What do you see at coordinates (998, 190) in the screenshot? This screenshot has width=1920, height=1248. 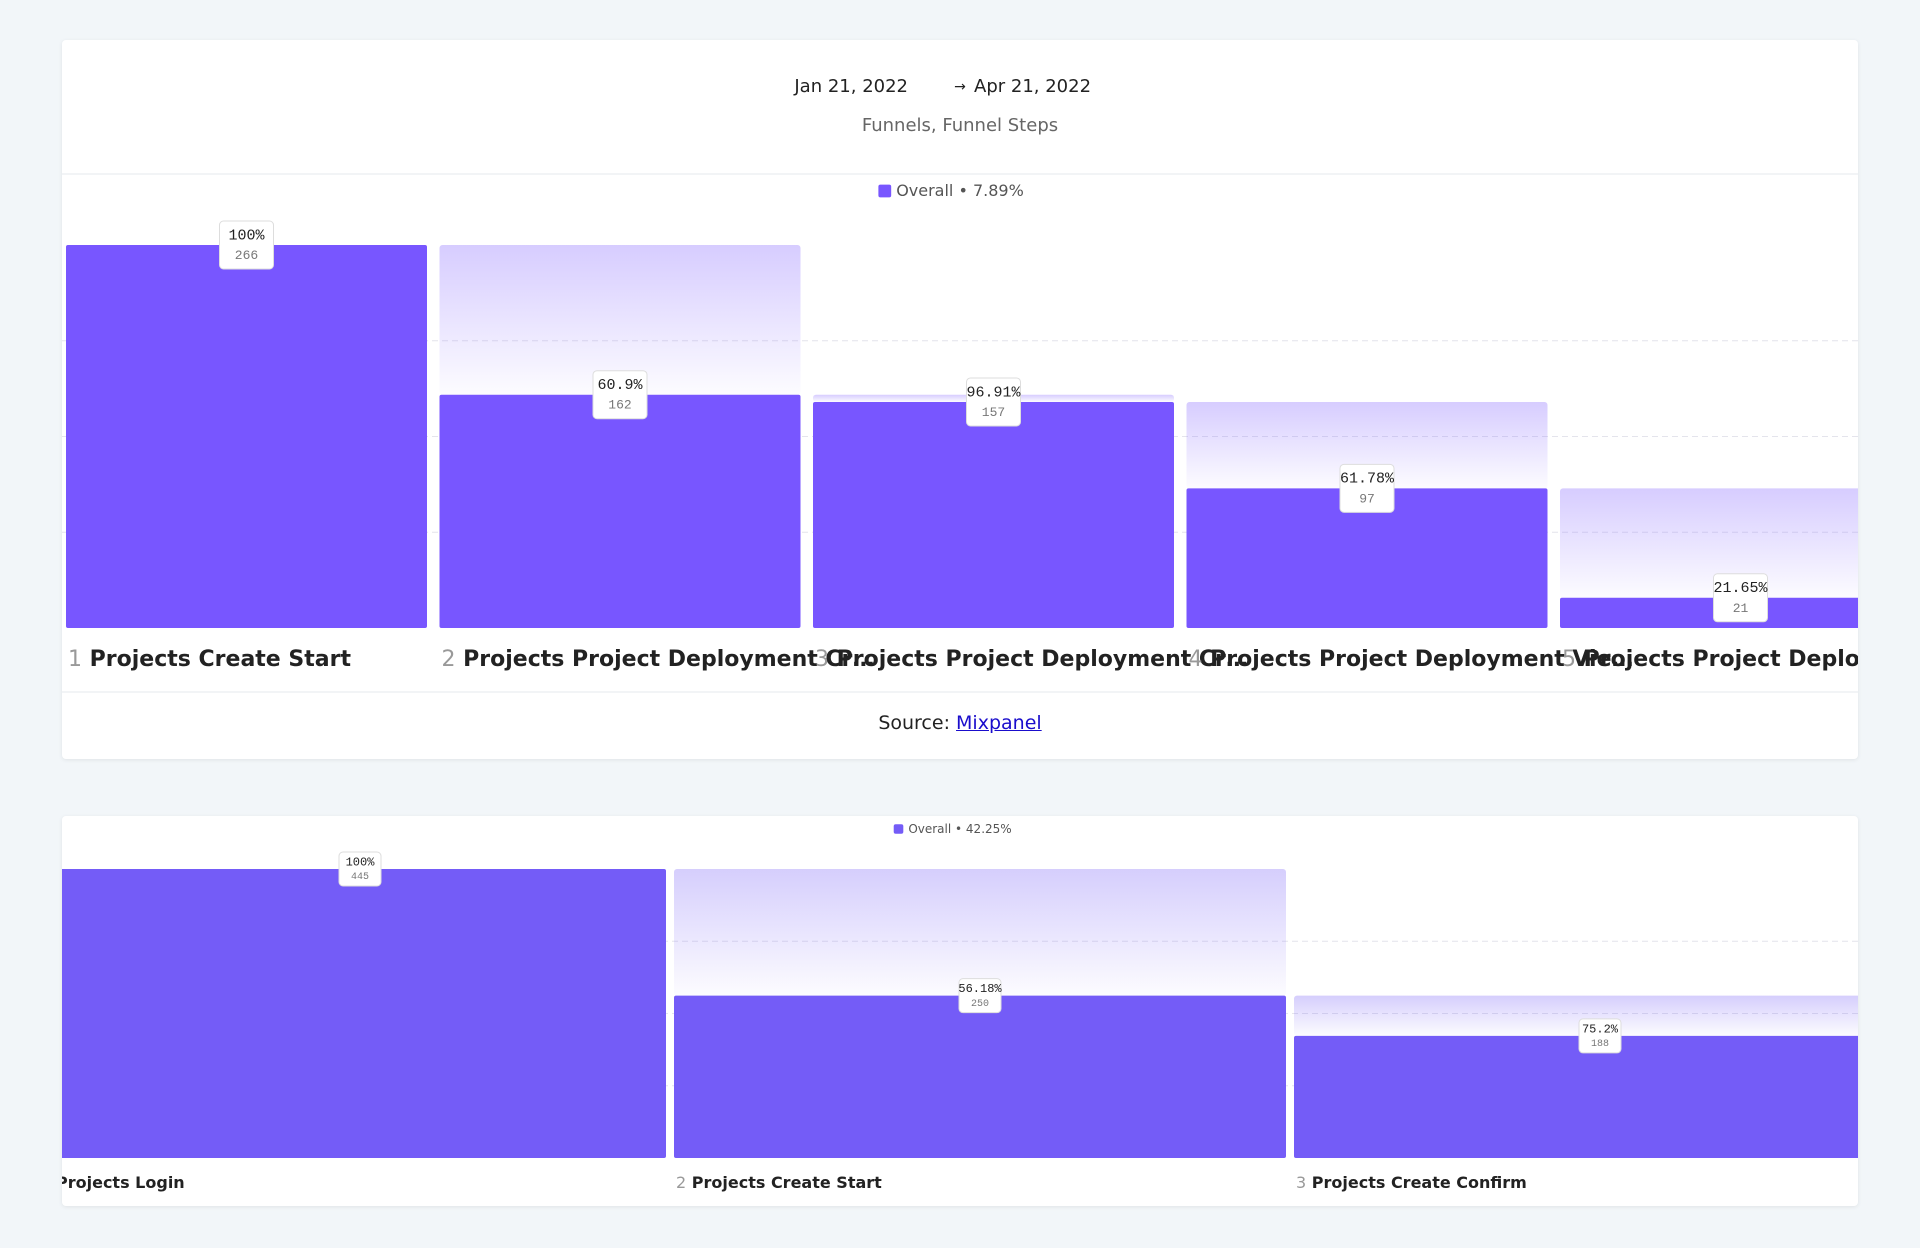 I see `legend-value: 7.89%` at bounding box center [998, 190].